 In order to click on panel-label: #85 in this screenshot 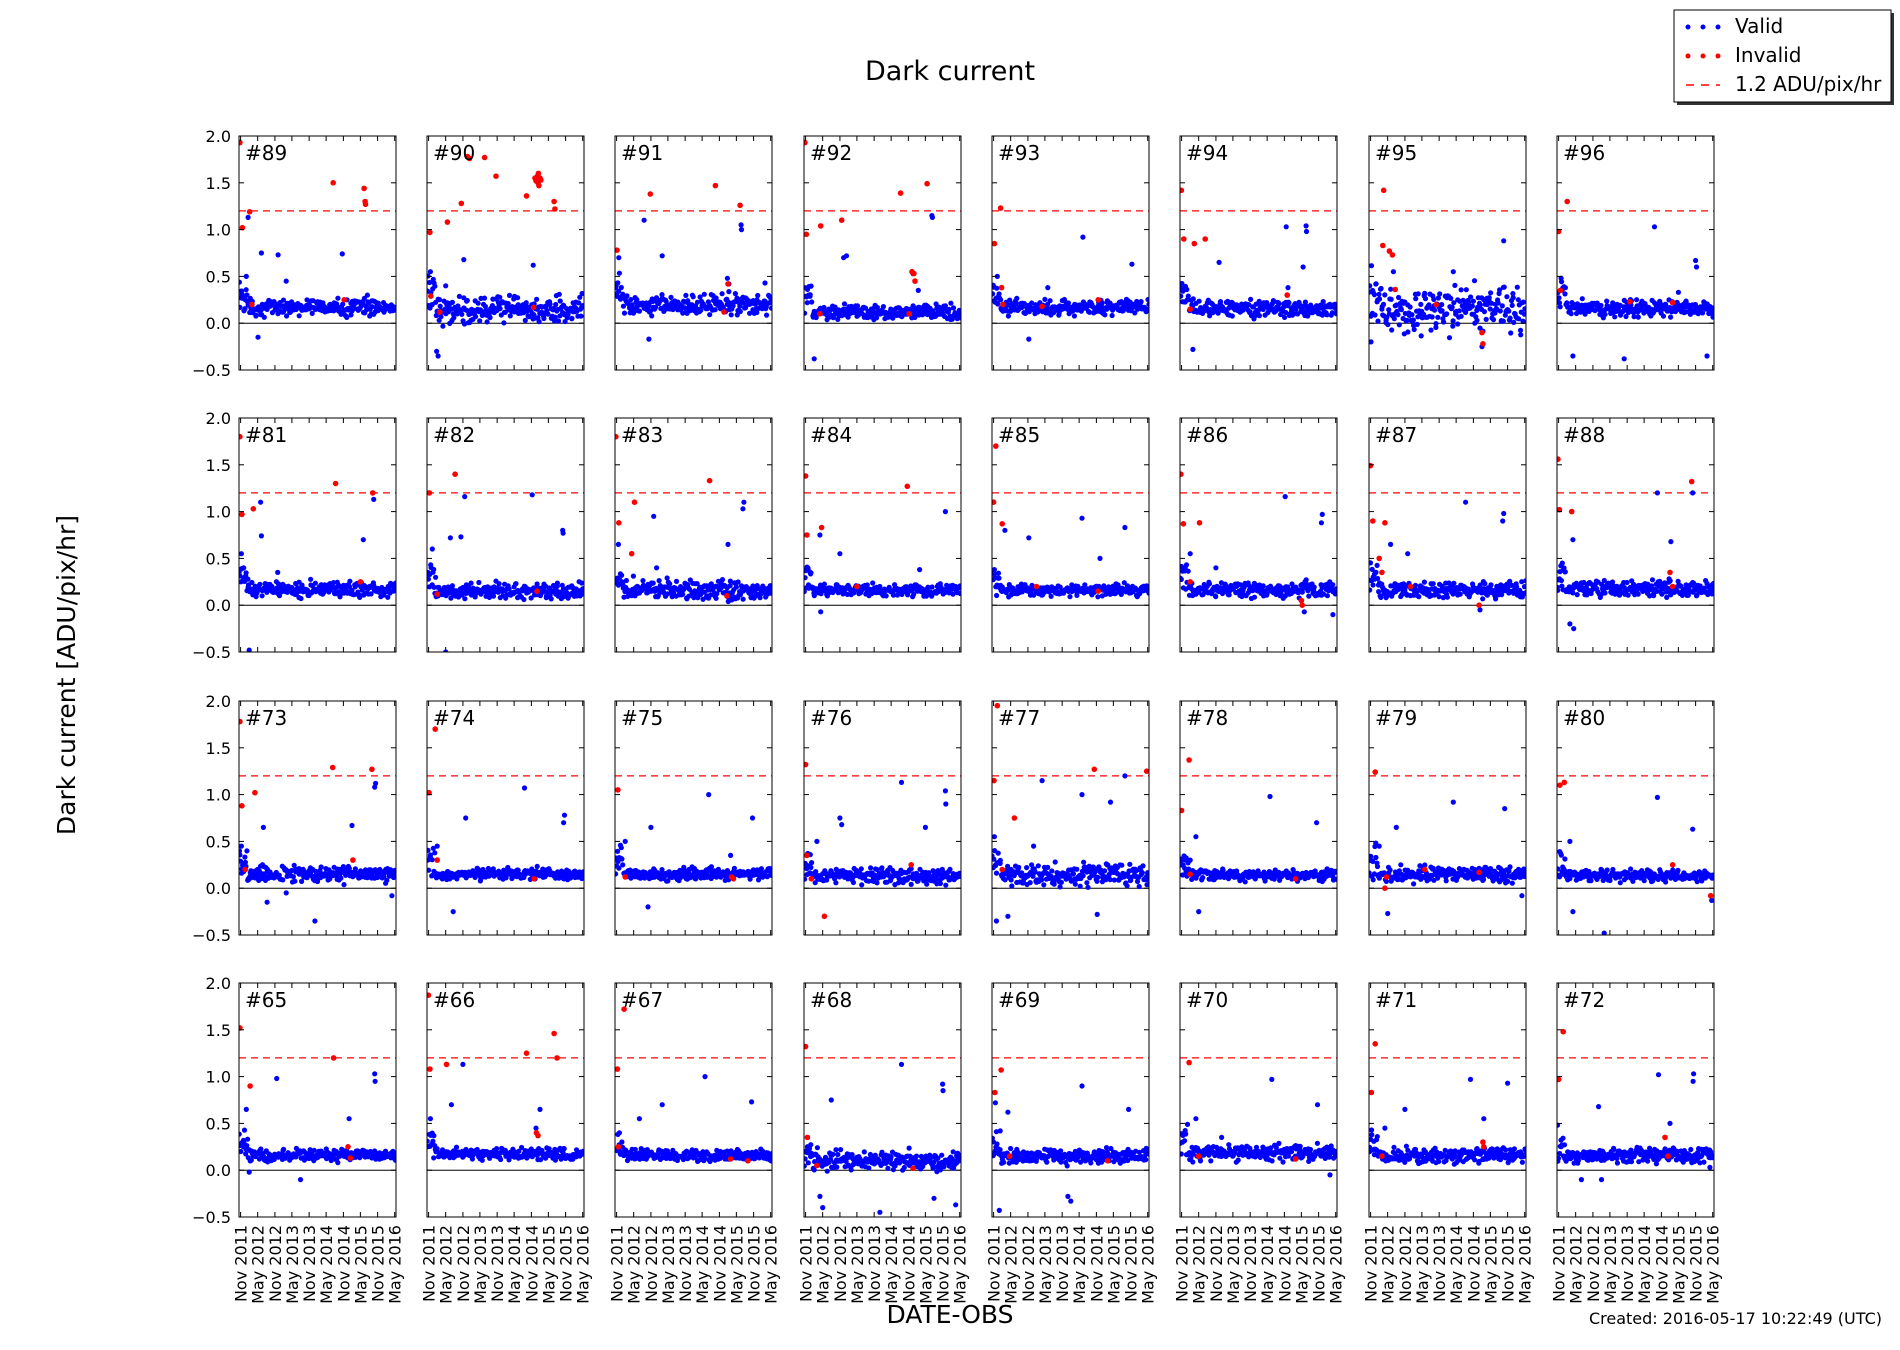, I will do `click(1019, 435)`.